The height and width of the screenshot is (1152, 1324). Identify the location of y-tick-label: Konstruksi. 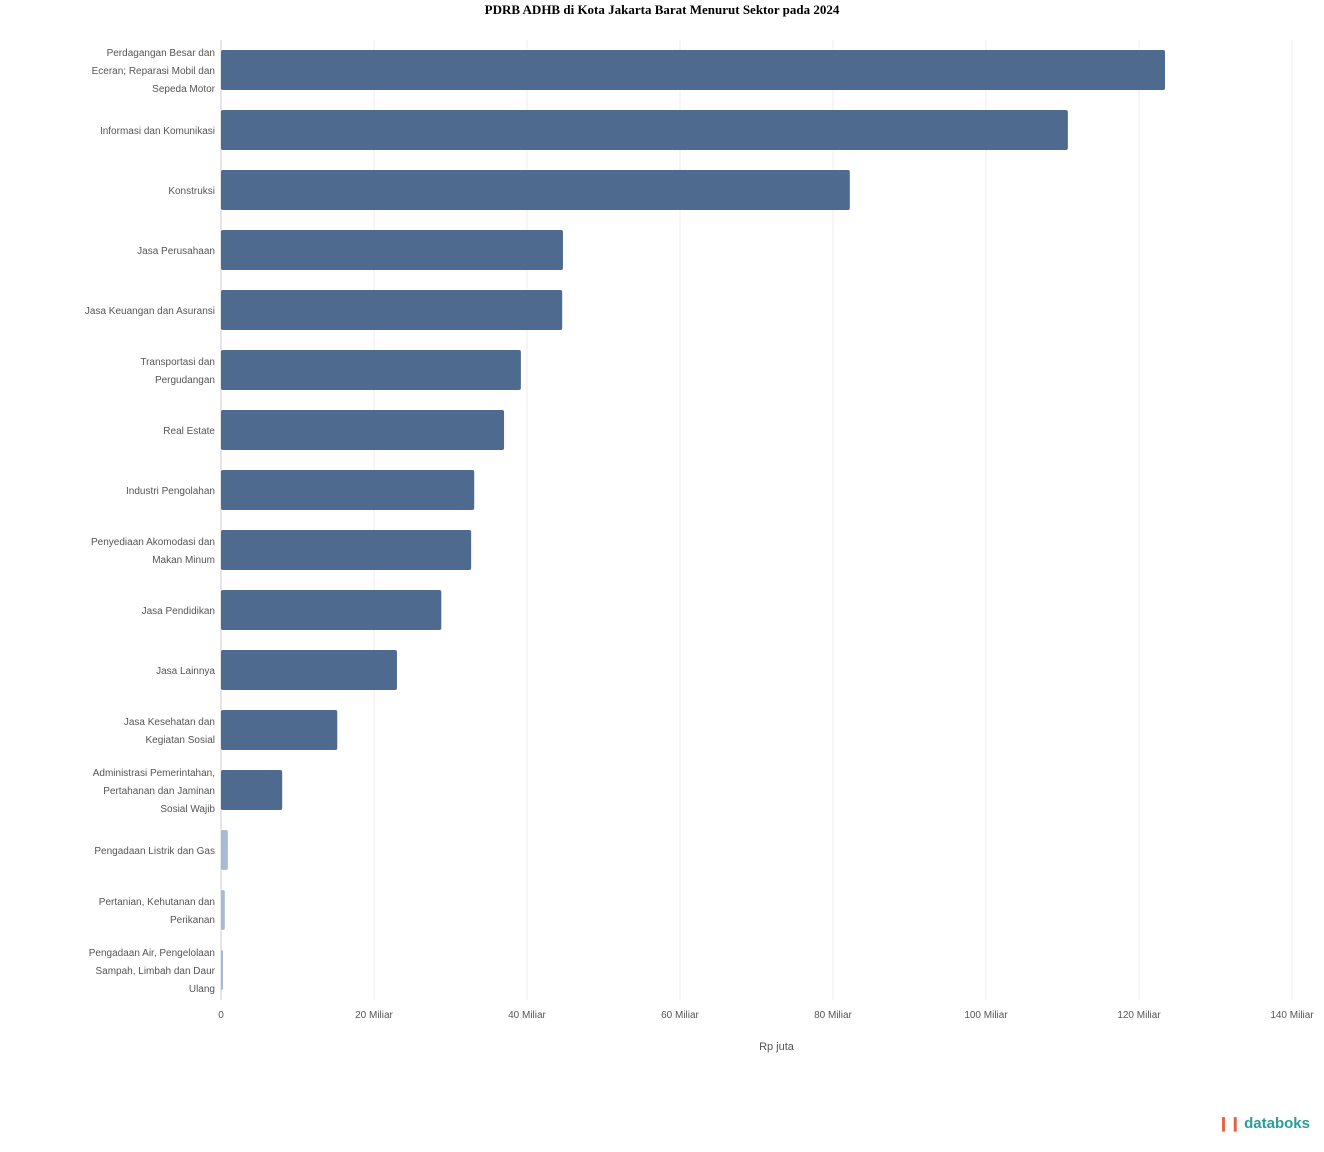
(191, 191).